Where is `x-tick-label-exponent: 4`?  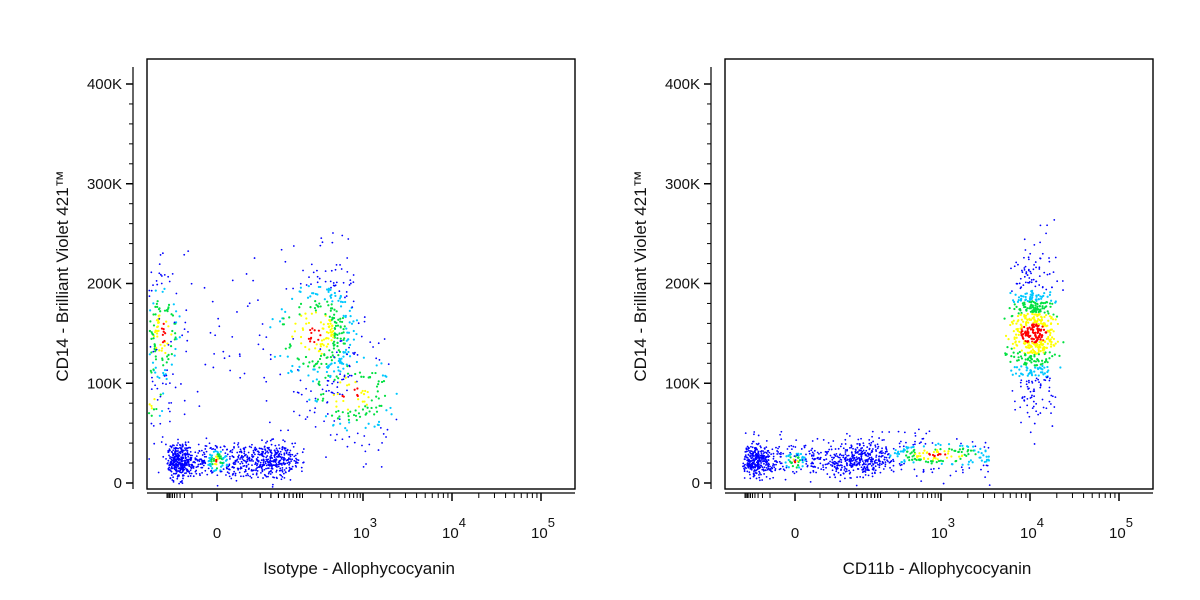 x-tick-label-exponent: 4 is located at coordinates (462, 522).